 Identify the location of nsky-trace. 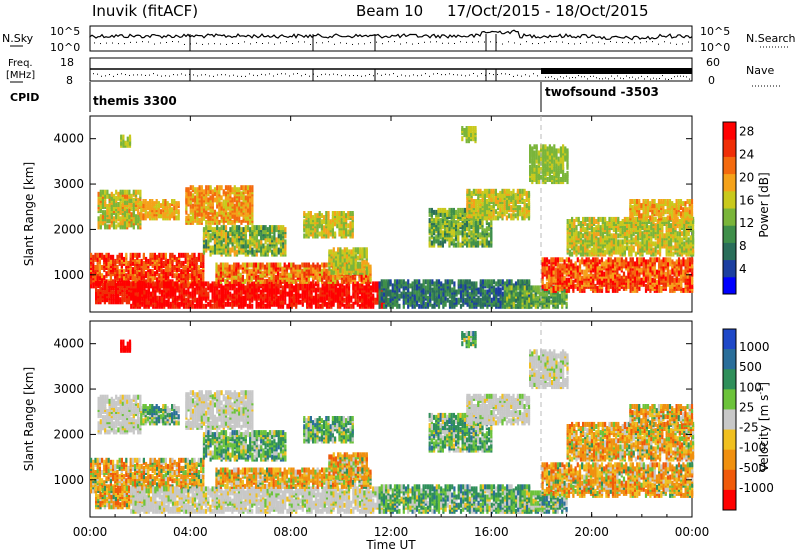
(391, 40).